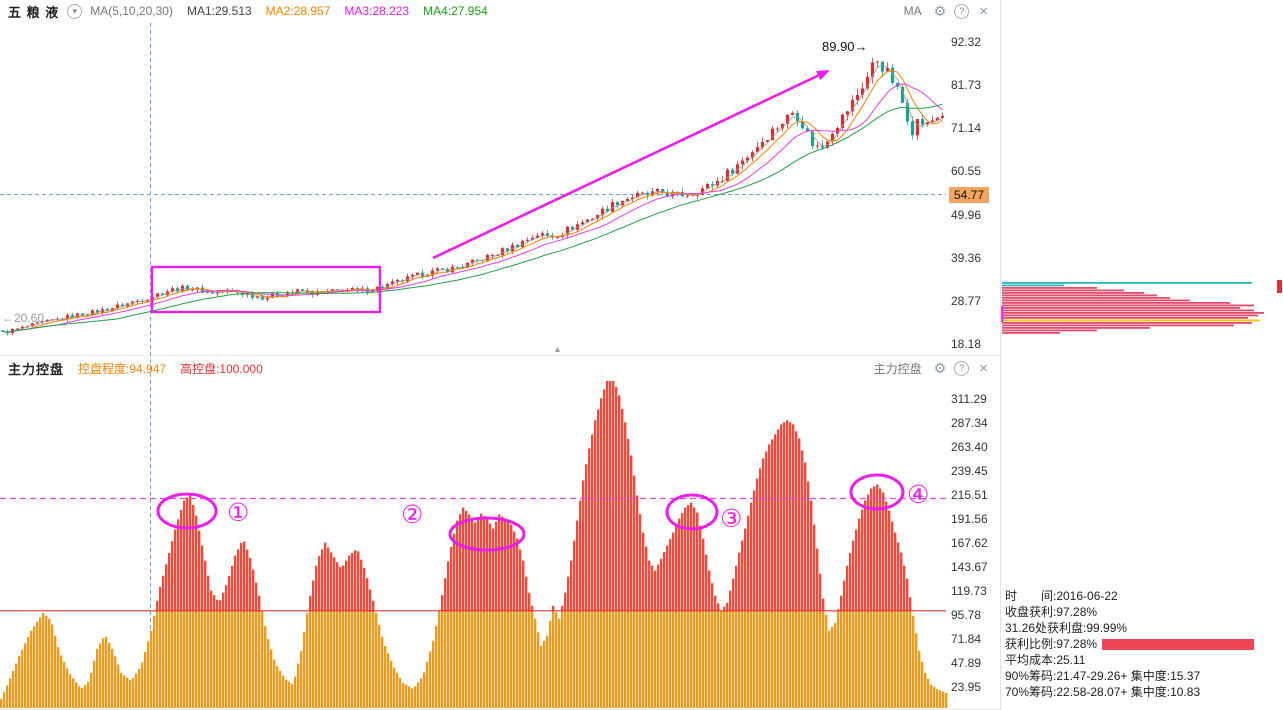 Image resolution: width=1283 pixels, height=710 pixels. Describe the element at coordinates (969, 591) in the screenshot. I see `indicator-axis-tick: 119.73` at that location.